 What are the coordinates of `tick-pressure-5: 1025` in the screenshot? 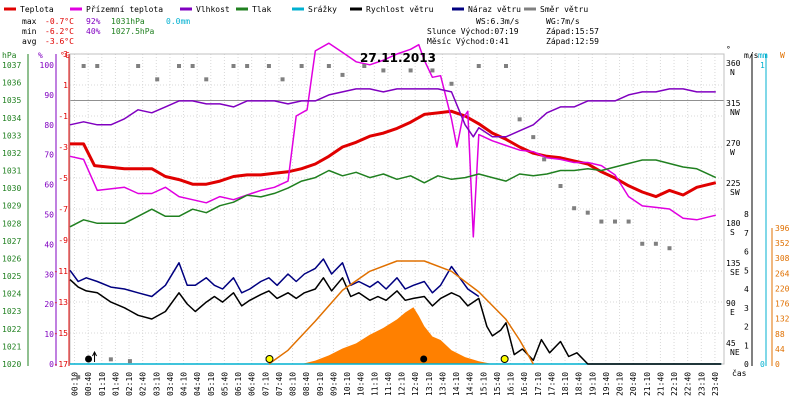 It's located at (11, 276).